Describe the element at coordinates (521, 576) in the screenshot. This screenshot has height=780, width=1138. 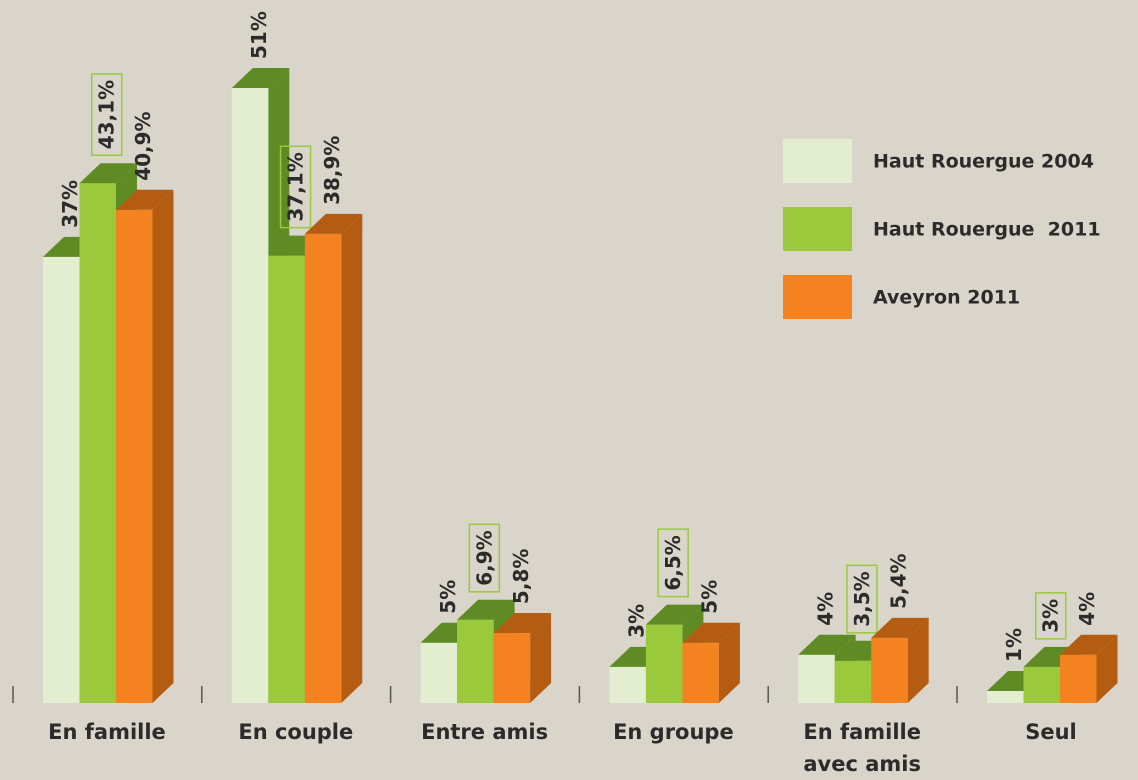
I see `value-label: 5,8%` at that location.